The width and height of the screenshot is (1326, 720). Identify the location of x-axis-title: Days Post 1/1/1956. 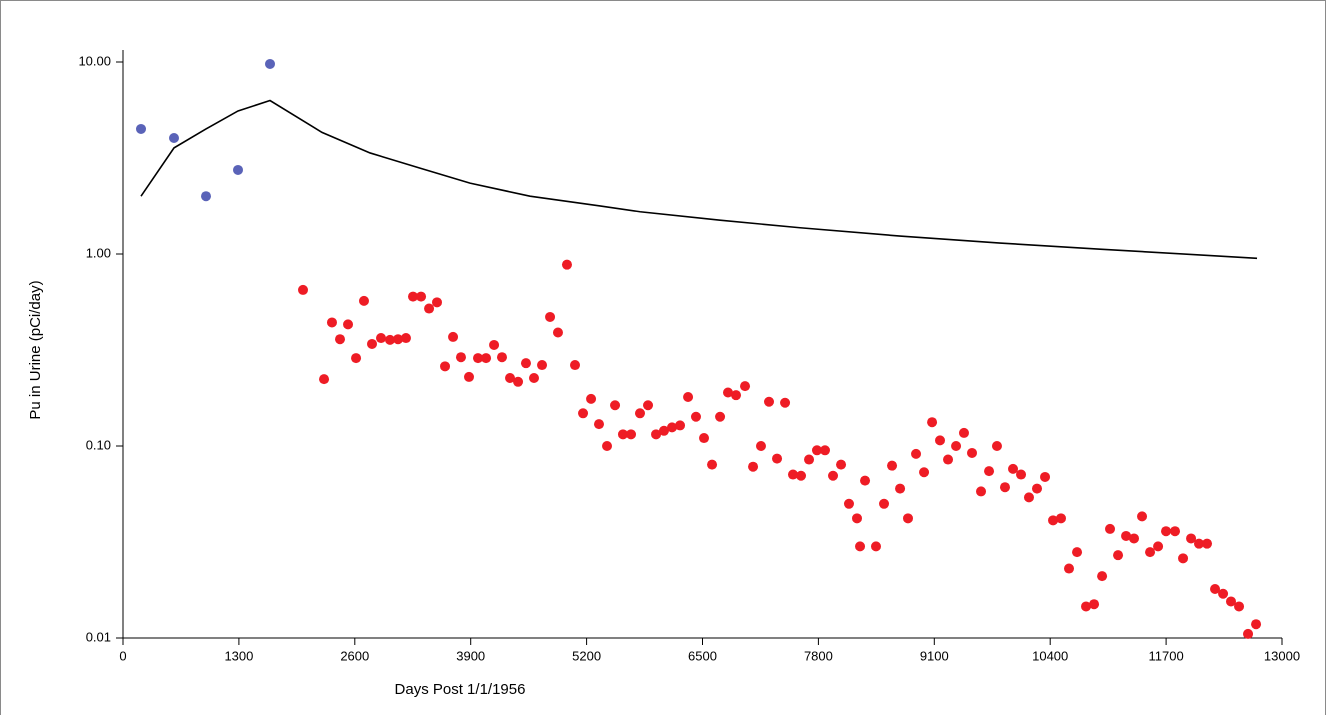
(460, 689).